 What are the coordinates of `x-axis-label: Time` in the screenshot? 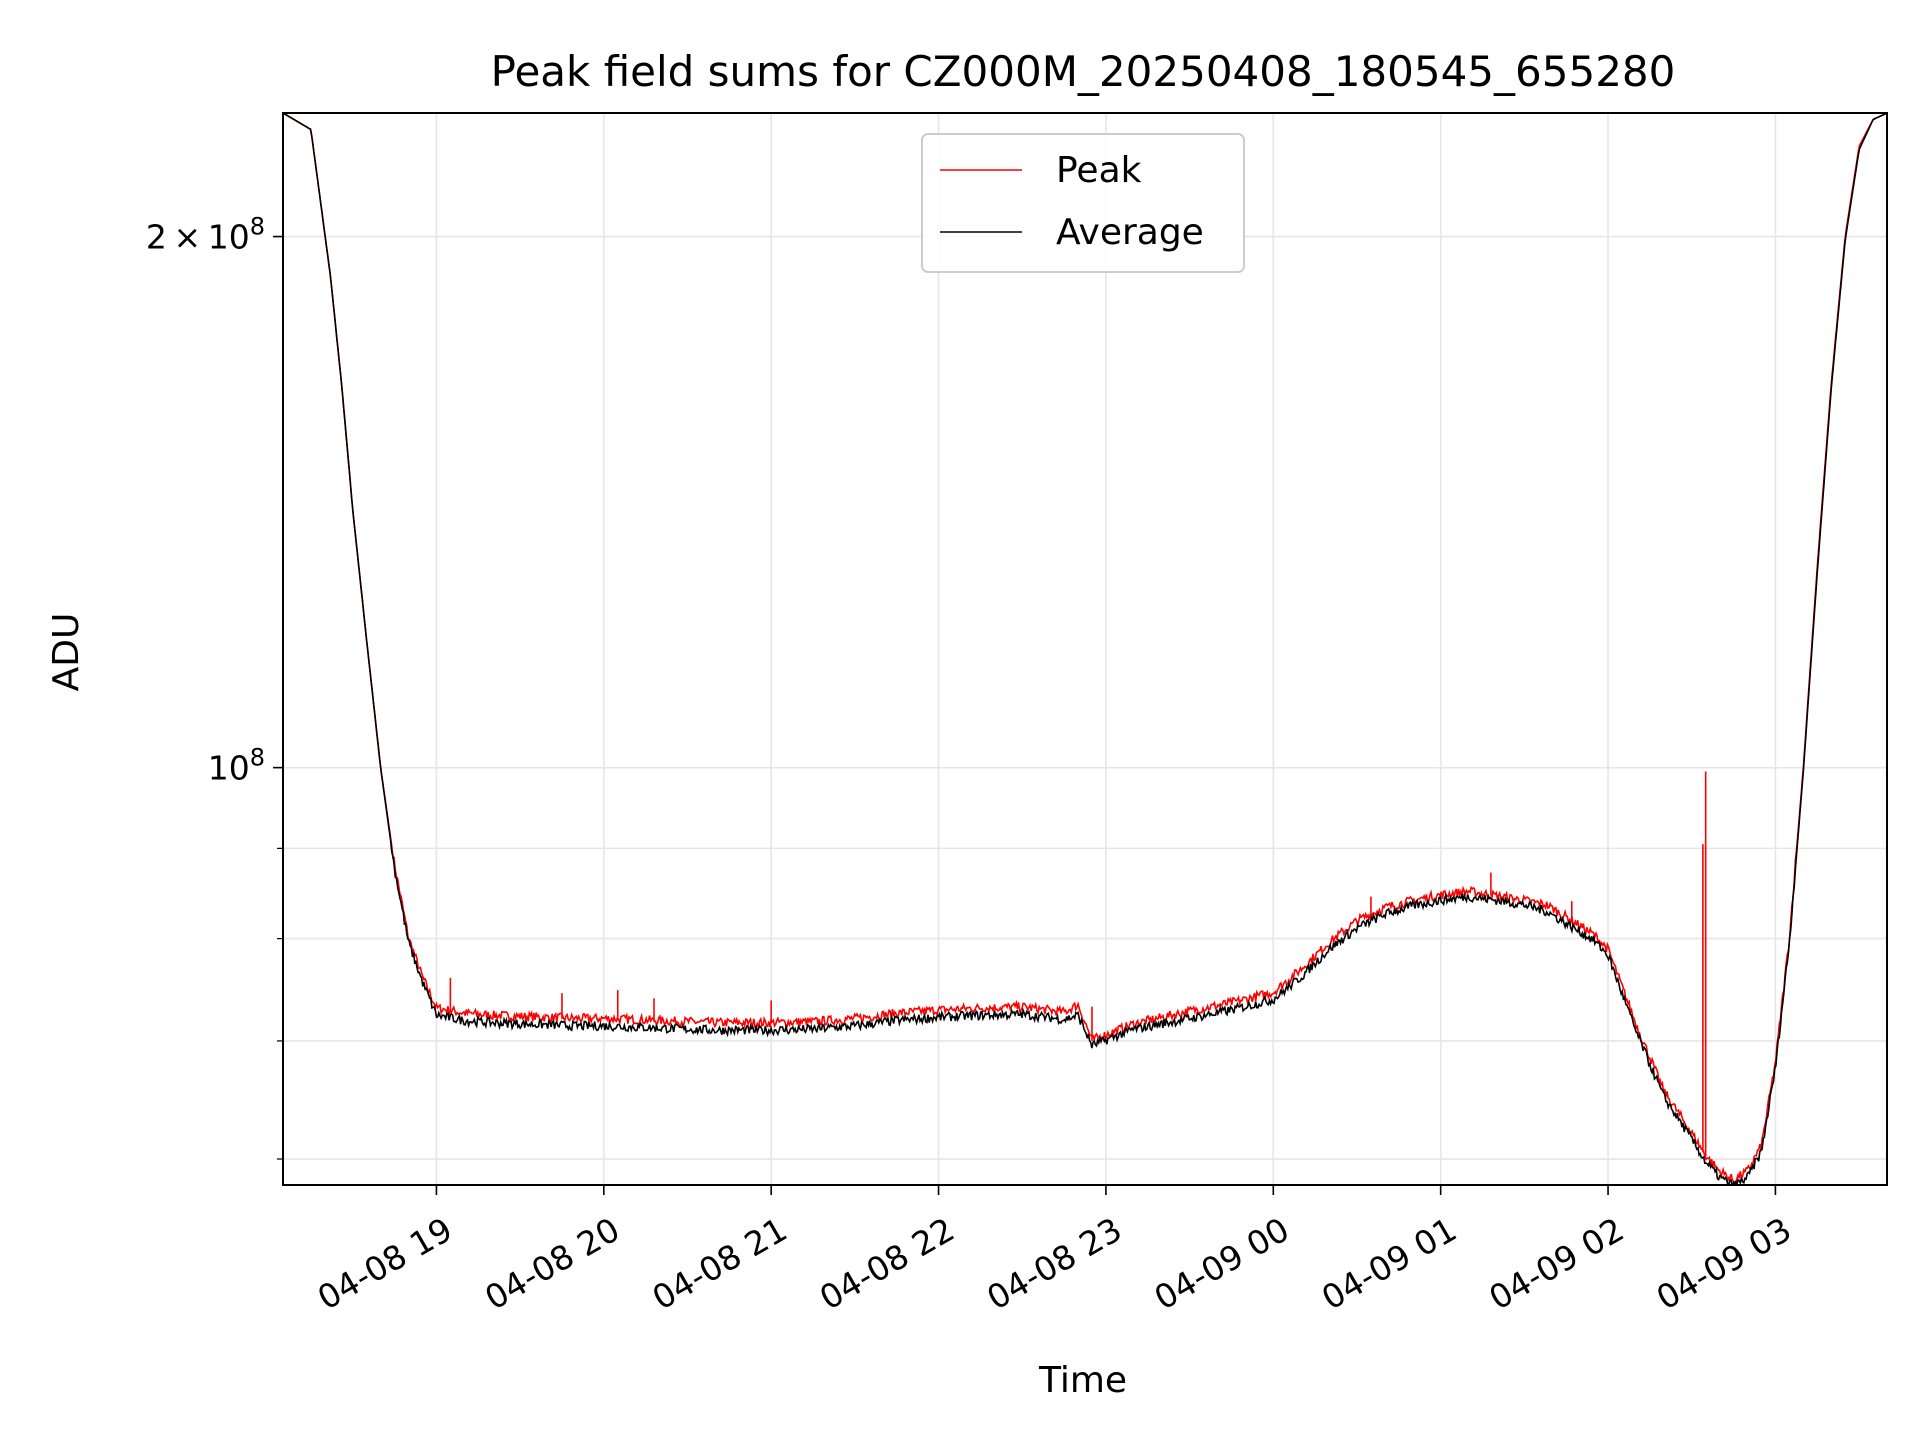 It's located at (1082, 1380).